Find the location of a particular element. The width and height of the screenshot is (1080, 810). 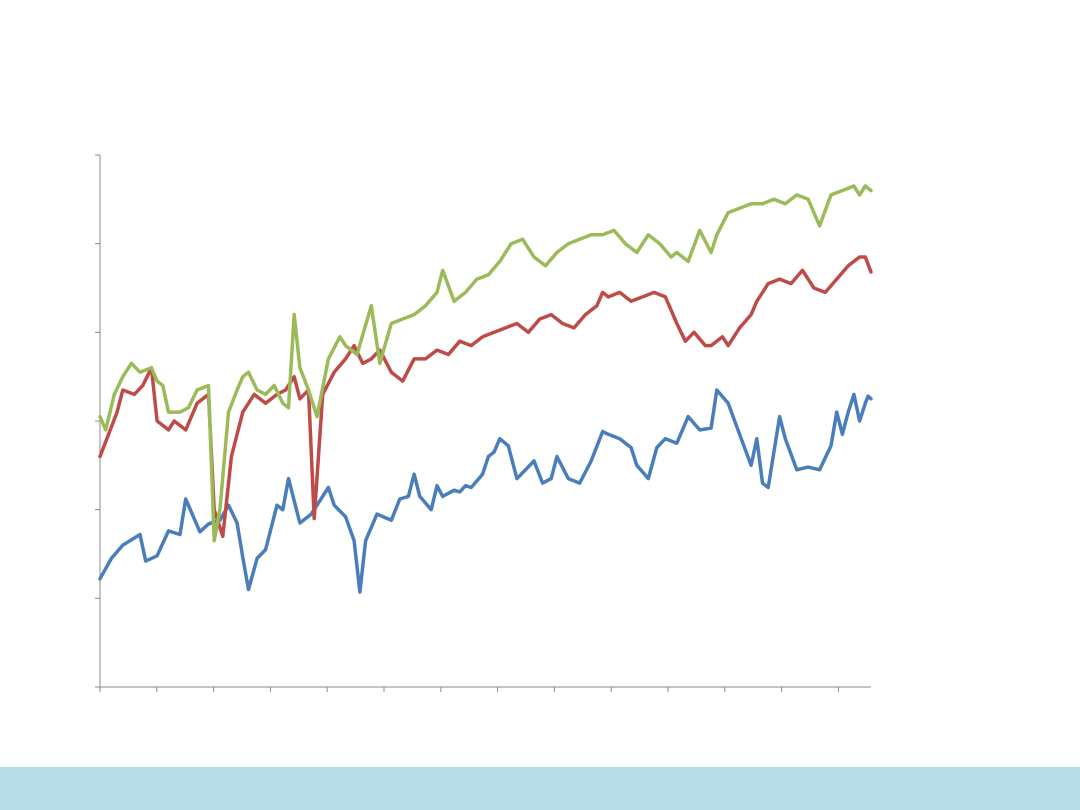

footer-bar is located at coordinates (540, 788).